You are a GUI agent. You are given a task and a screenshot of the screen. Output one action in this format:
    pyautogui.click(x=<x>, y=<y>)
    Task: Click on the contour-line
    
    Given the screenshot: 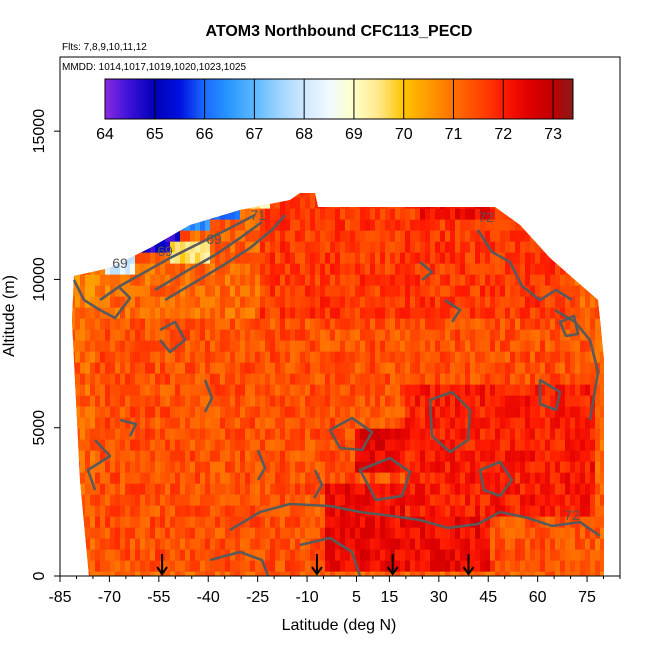 What is the action you would take?
    pyautogui.click(x=453, y=310)
    